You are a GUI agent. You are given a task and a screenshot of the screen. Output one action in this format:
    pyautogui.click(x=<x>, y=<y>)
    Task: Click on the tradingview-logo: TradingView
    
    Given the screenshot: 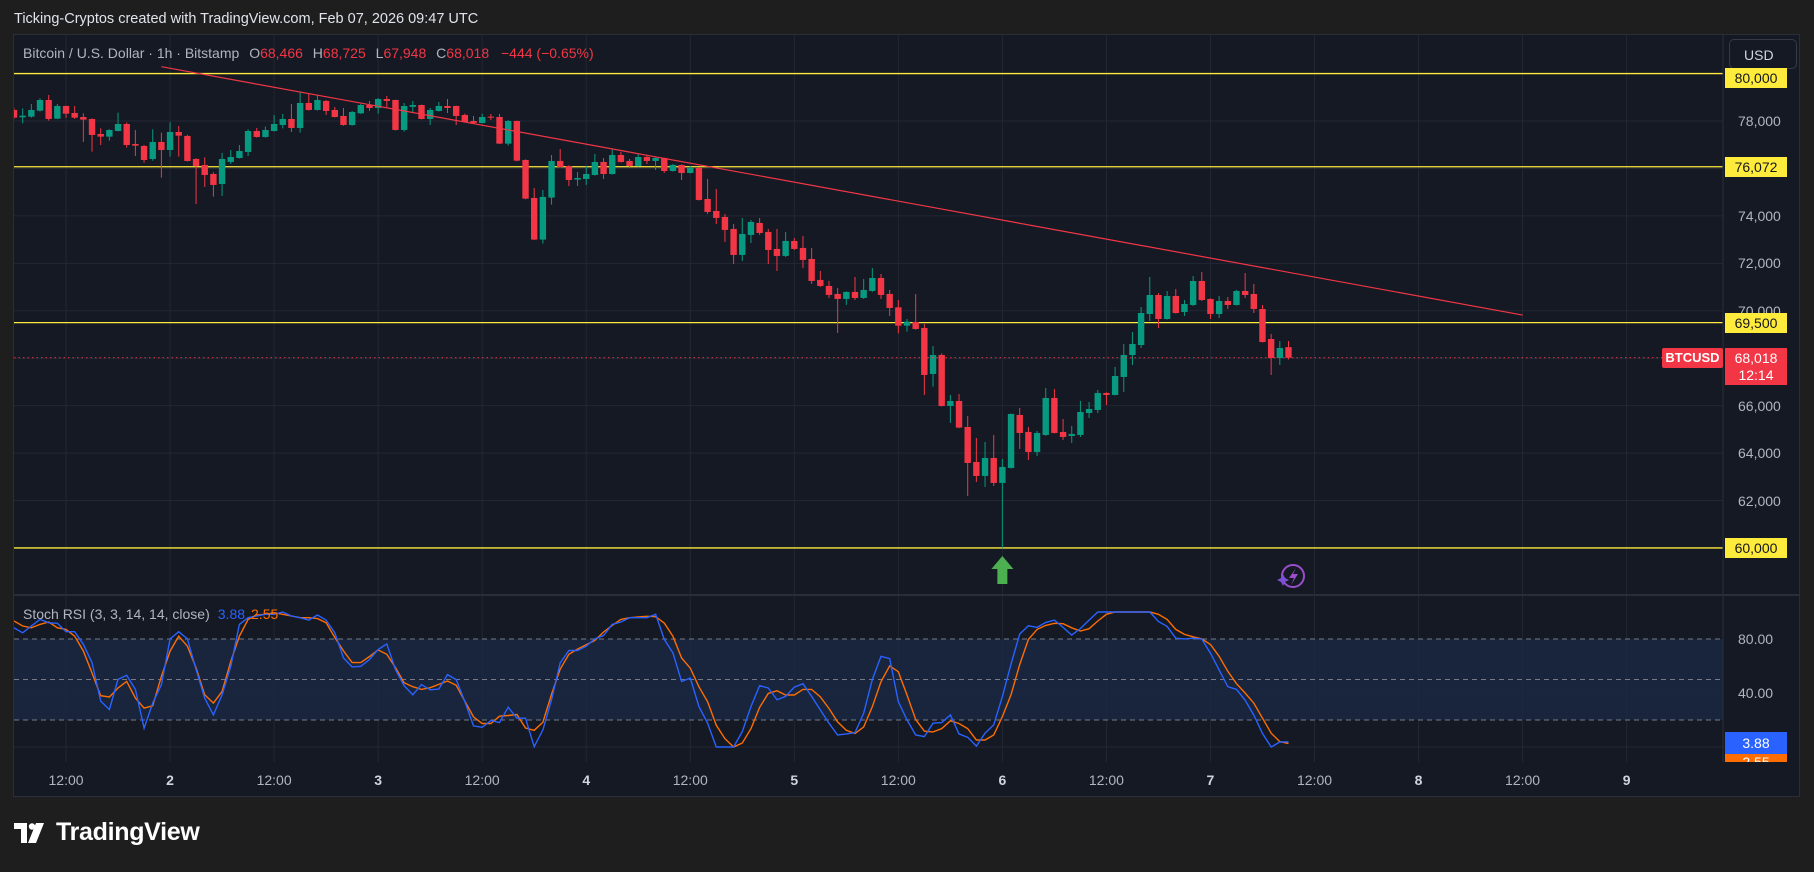 What is the action you would take?
    pyautogui.click(x=107, y=832)
    